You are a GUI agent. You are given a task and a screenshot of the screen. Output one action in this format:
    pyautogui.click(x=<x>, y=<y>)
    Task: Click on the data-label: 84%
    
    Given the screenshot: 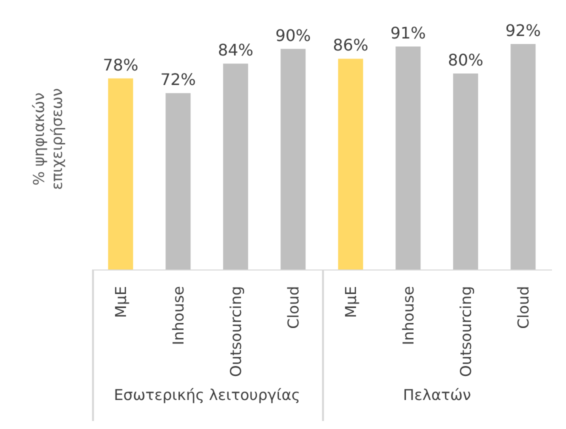 What is the action you would take?
    pyautogui.click(x=236, y=50)
    